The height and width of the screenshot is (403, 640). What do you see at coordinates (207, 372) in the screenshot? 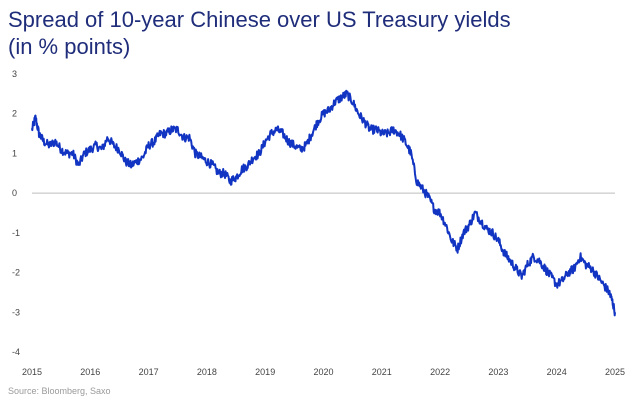
I see `x-tick-label: 2018` at bounding box center [207, 372].